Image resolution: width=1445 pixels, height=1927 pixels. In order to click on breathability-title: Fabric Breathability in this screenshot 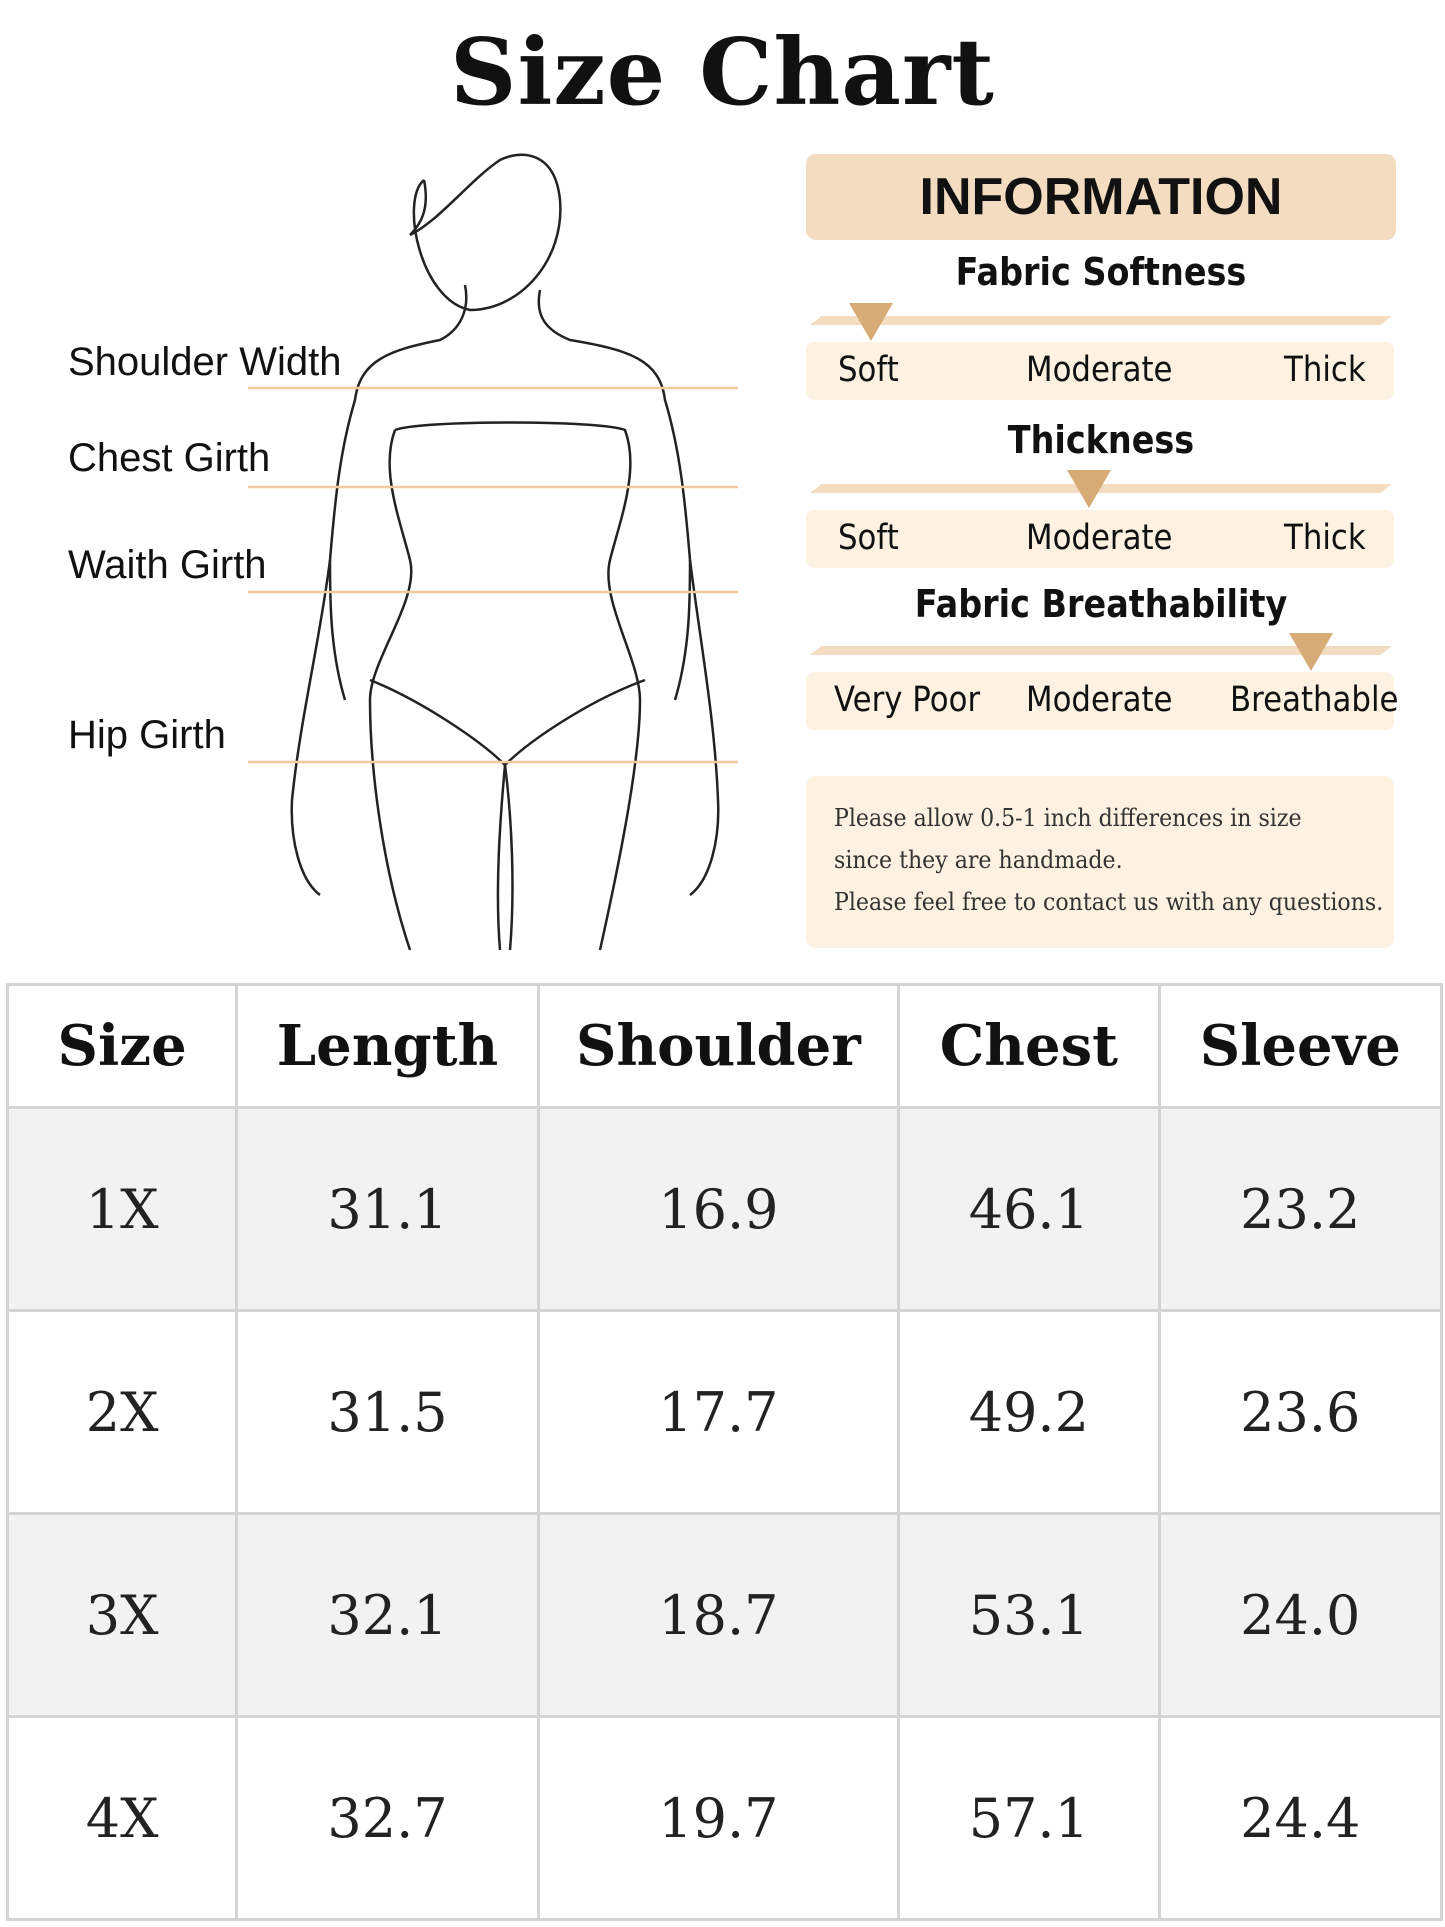, I will do `click(1101, 604)`.